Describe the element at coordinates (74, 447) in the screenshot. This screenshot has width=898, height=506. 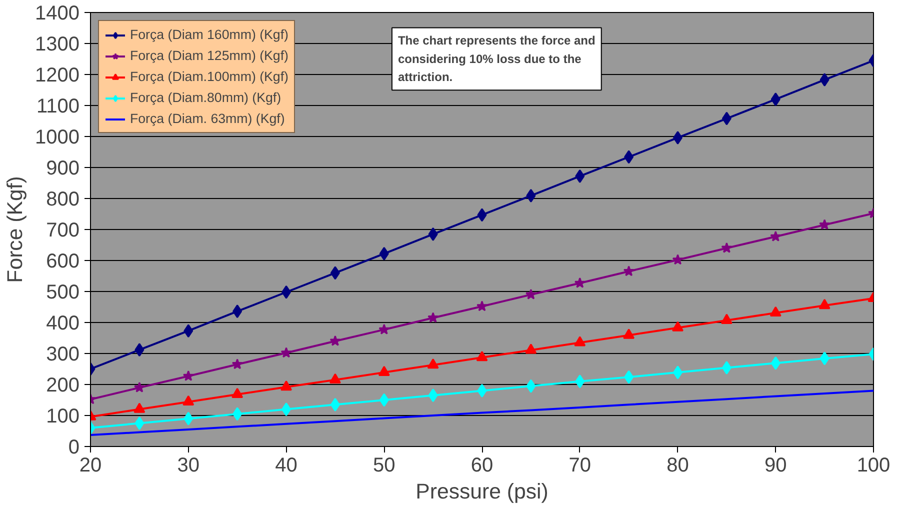
I see `y-tick-label: 0` at that location.